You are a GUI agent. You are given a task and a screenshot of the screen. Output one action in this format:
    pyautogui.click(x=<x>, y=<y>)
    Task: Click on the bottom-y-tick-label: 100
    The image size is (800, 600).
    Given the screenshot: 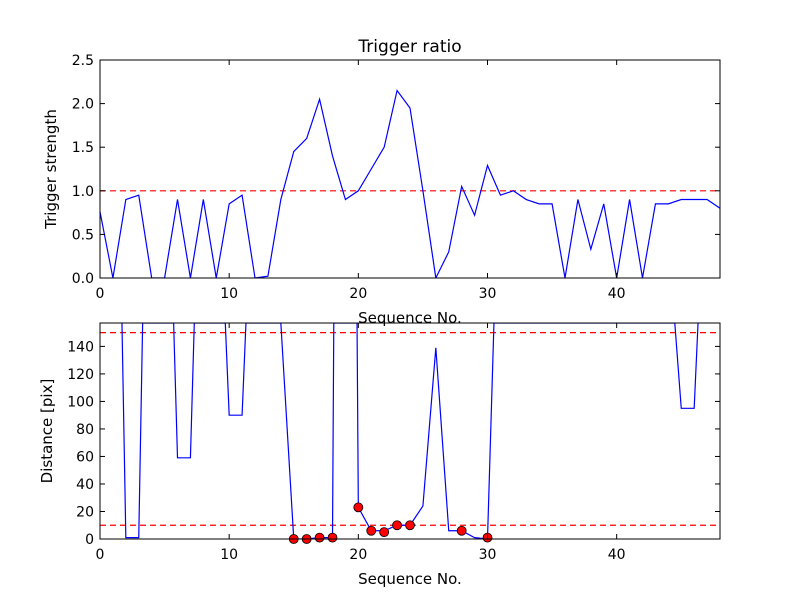 What is the action you would take?
    pyautogui.click(x=80, y=402)
    